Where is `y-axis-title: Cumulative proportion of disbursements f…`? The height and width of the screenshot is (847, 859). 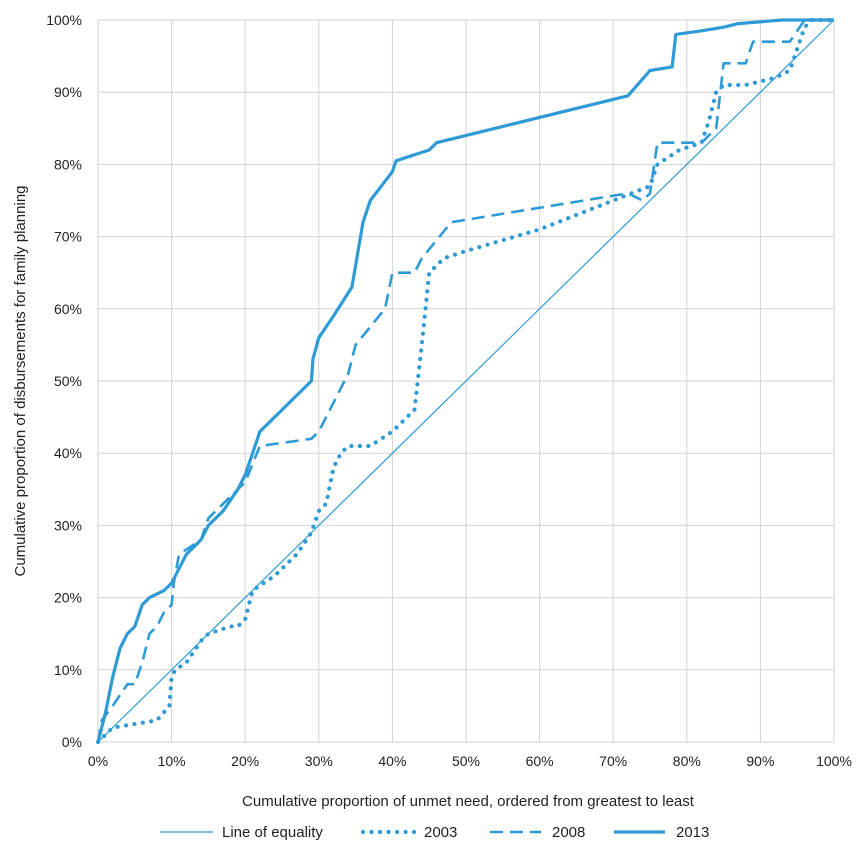 y-axis-title: Cumulative proportion of disbursements f… is located at coordinates (20, 380).